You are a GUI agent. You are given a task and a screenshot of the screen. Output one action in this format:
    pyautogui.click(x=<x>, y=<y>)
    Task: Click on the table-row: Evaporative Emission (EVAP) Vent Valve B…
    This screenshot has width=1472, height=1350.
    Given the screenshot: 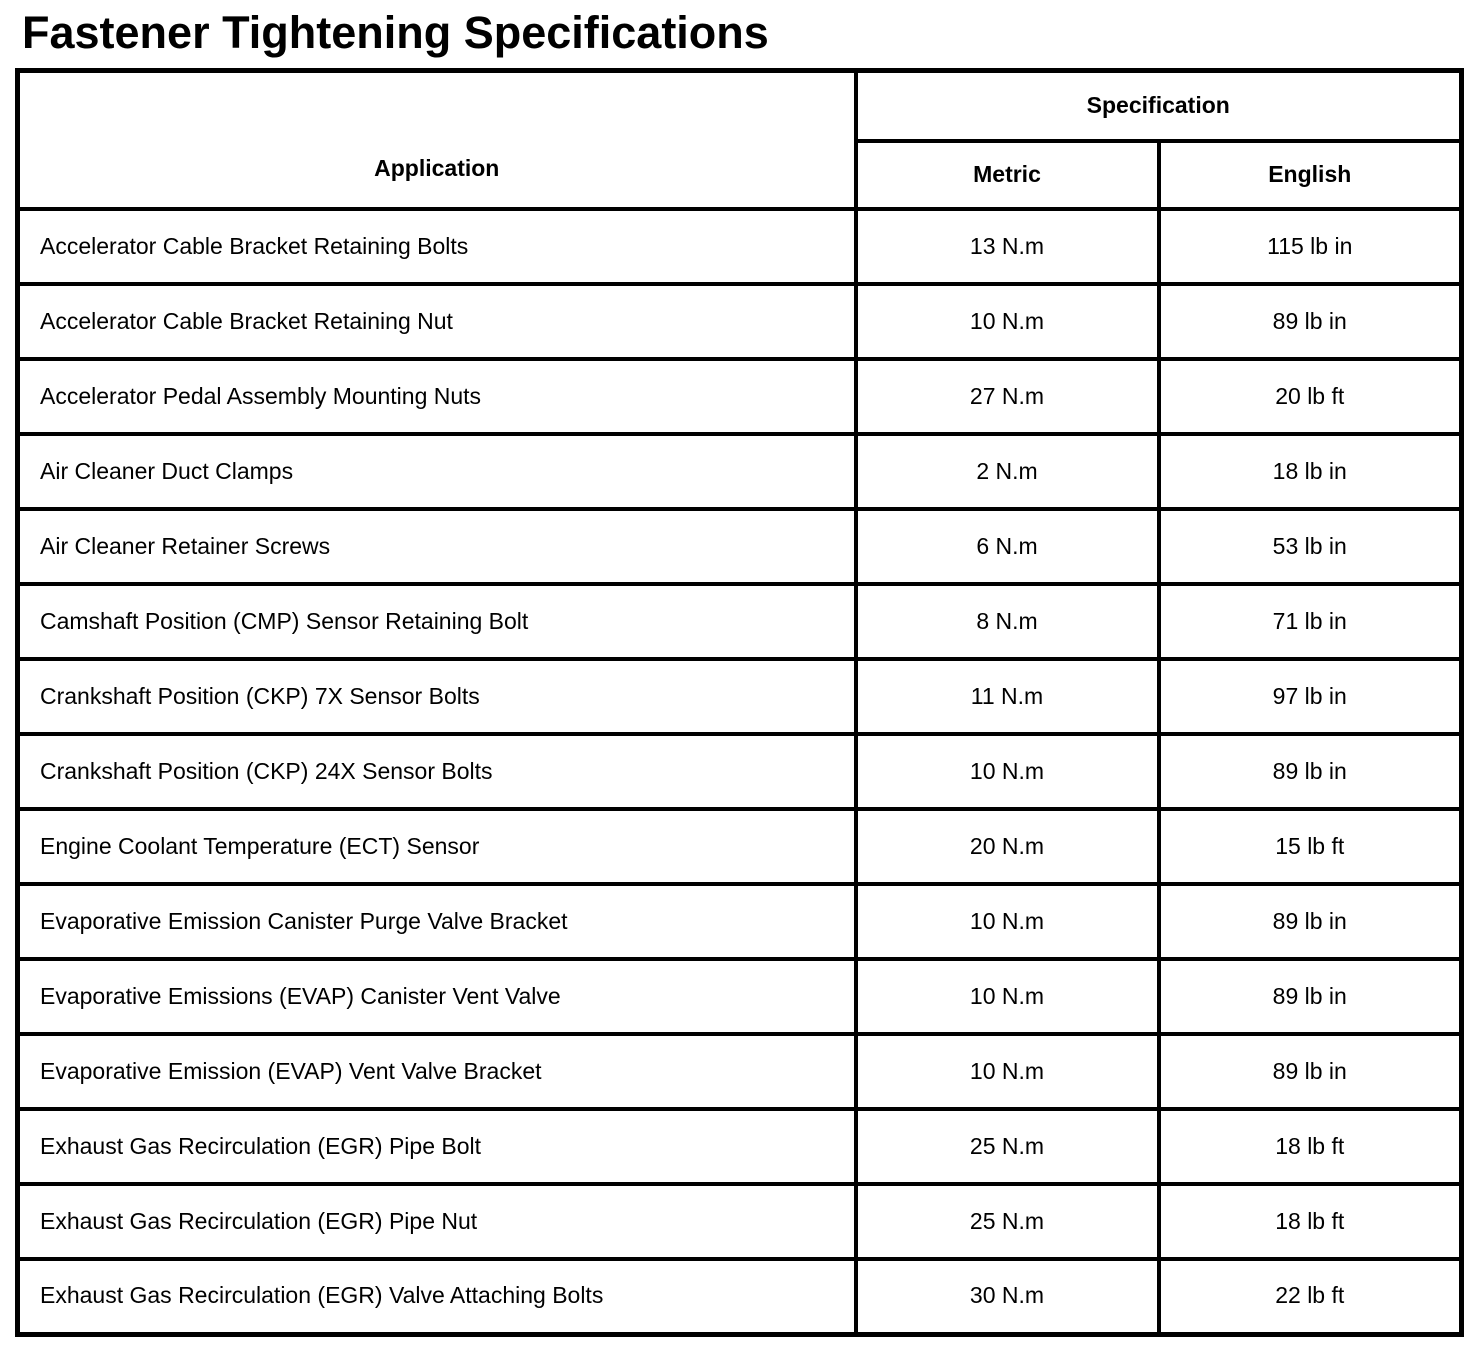 What is the action you would take?
    pyautogui.click(x=739, y=1071)
    